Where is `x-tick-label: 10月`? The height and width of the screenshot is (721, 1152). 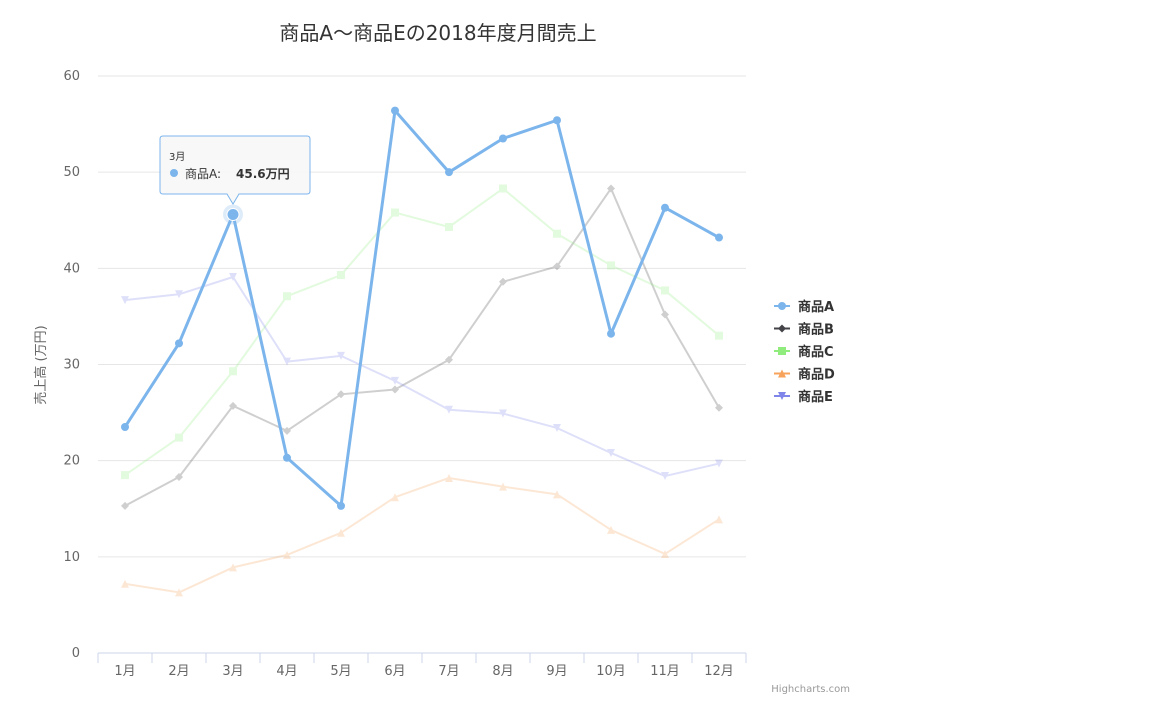
x-tick-label: 10月 is located at coordinates (611, 671).